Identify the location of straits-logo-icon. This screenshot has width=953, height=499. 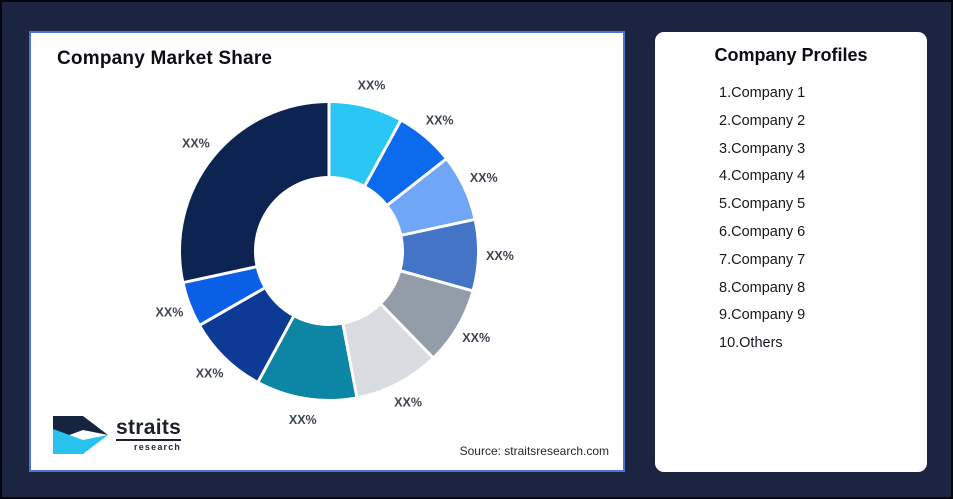
(80, 435).